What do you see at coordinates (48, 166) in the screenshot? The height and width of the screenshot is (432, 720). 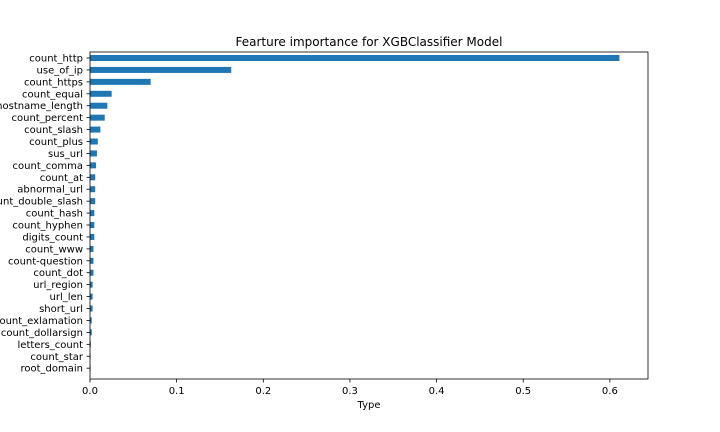 I see `y-tick-label: count_comma` at bounding box center [48, 166].